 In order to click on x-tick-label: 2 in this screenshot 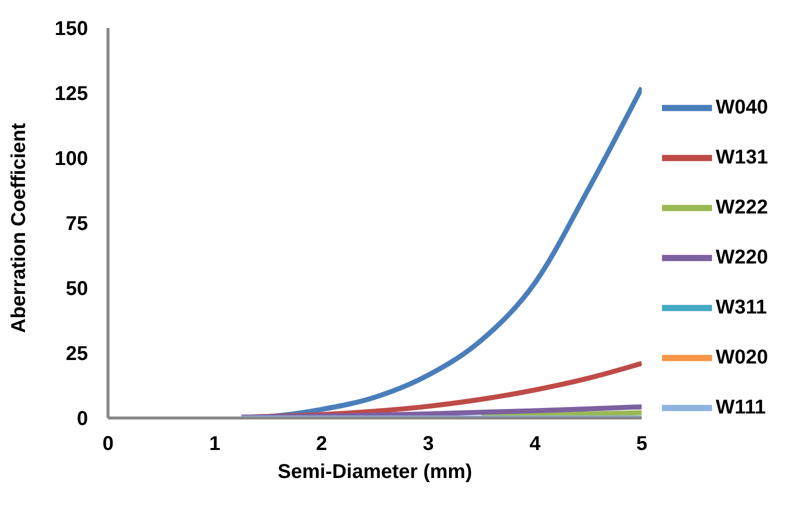, I will do `click(322, 444)`.